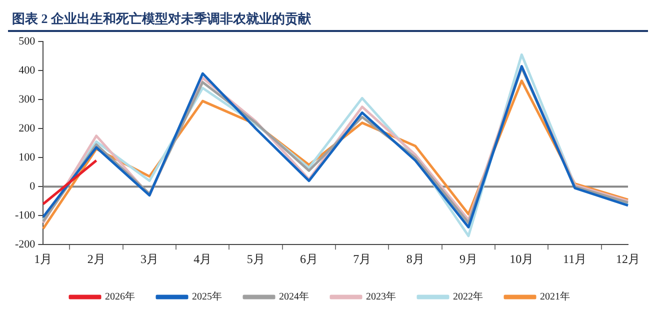 The height and width of the screenshot is (321, 656). Describe the element at coordinates (207, 296) in the screenshot. I see `legend-label: 2025年` at that location.